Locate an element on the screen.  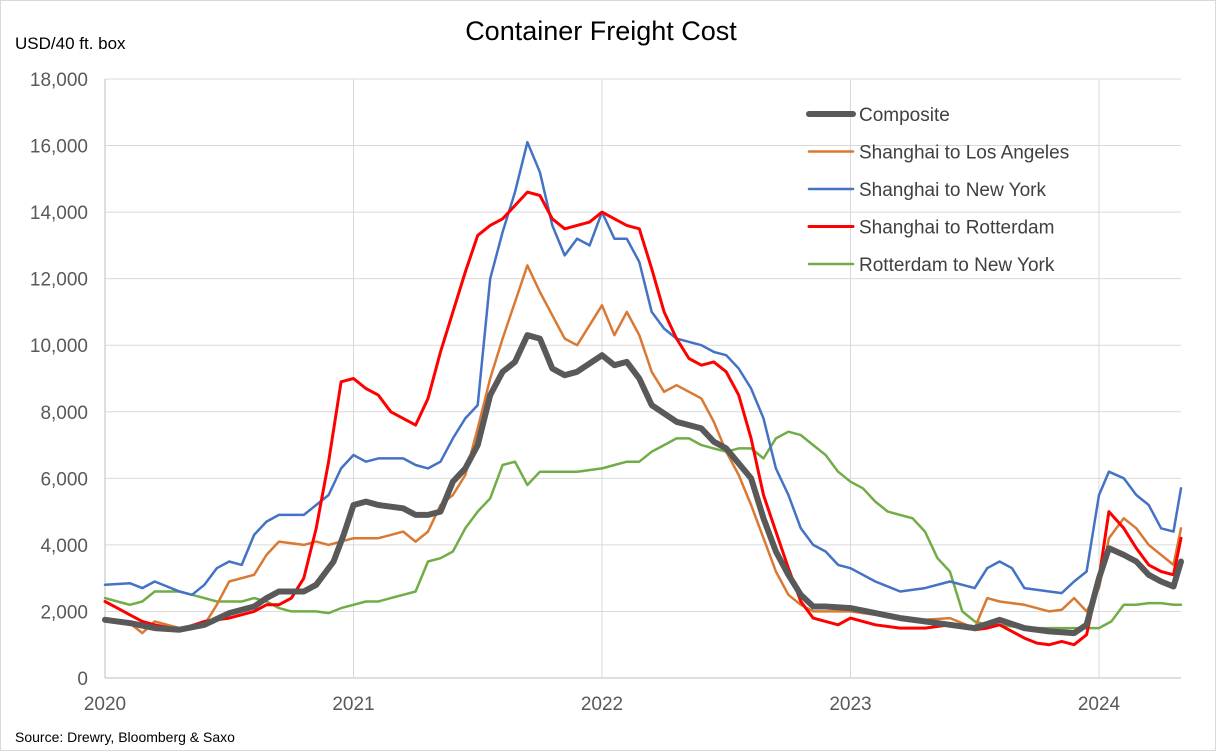
y-tick-label: 14,000 is located at coordinates (59, 213).